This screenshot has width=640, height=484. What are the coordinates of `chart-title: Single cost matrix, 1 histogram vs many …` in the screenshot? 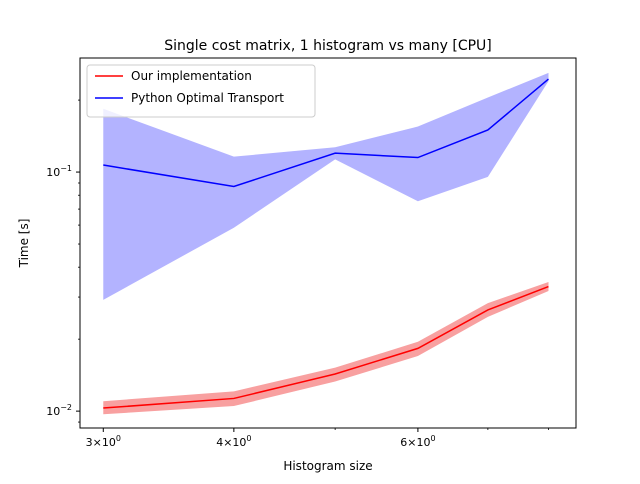 It's located at (328, 46).